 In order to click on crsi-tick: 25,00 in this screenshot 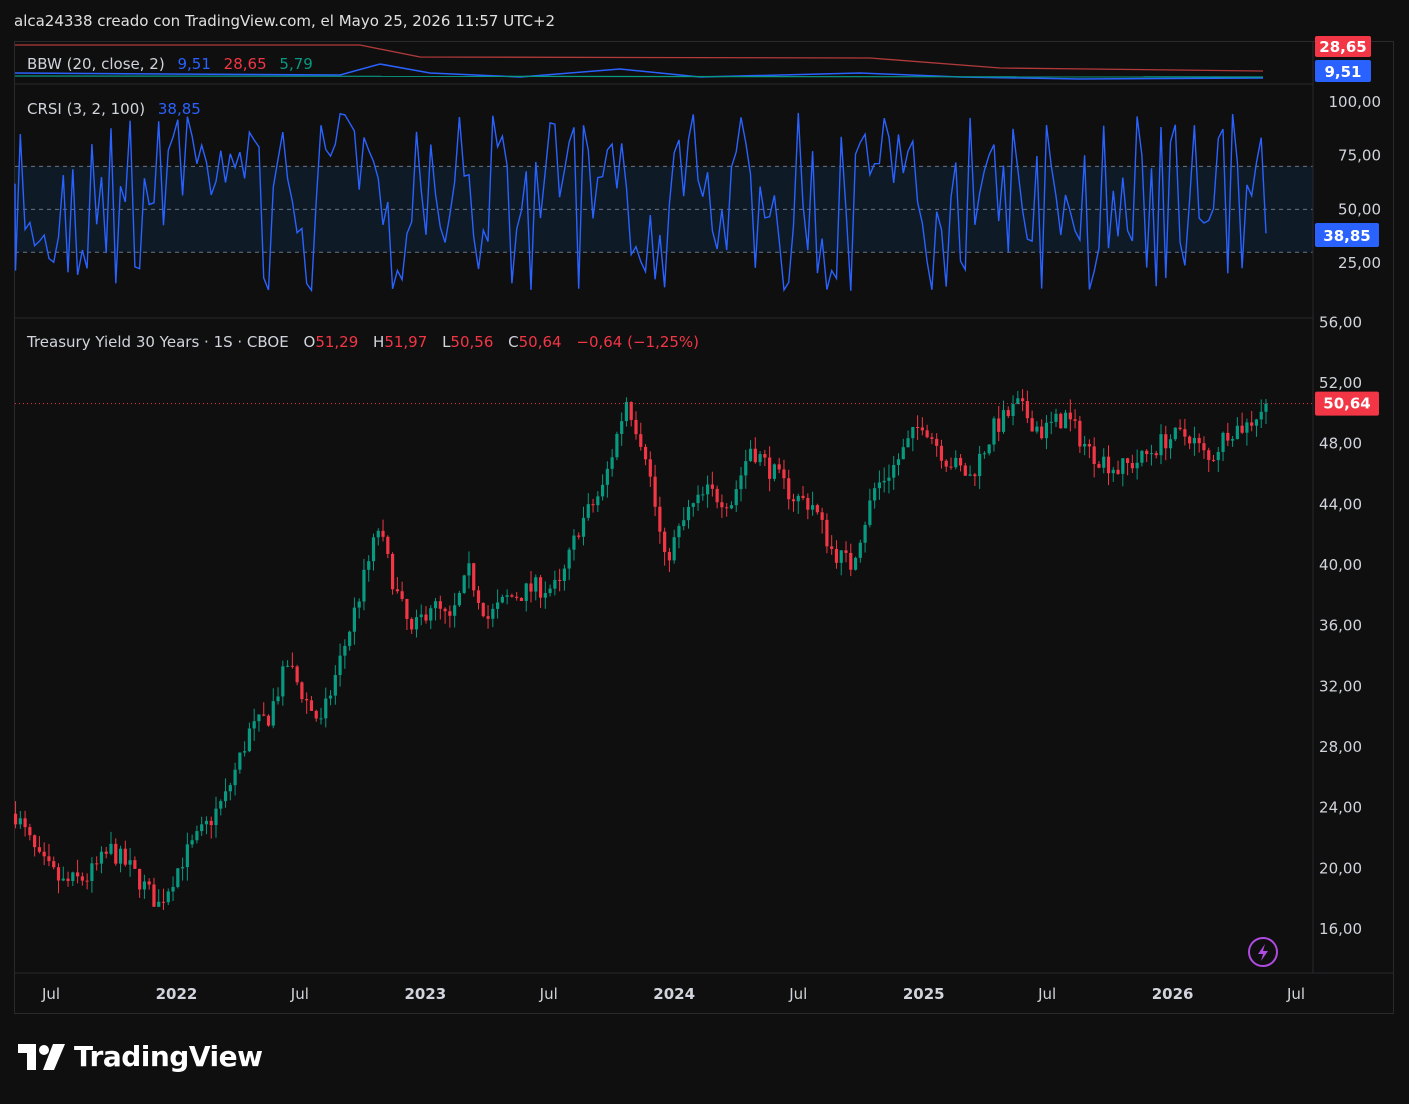, I will do `click(1359, 263)`.